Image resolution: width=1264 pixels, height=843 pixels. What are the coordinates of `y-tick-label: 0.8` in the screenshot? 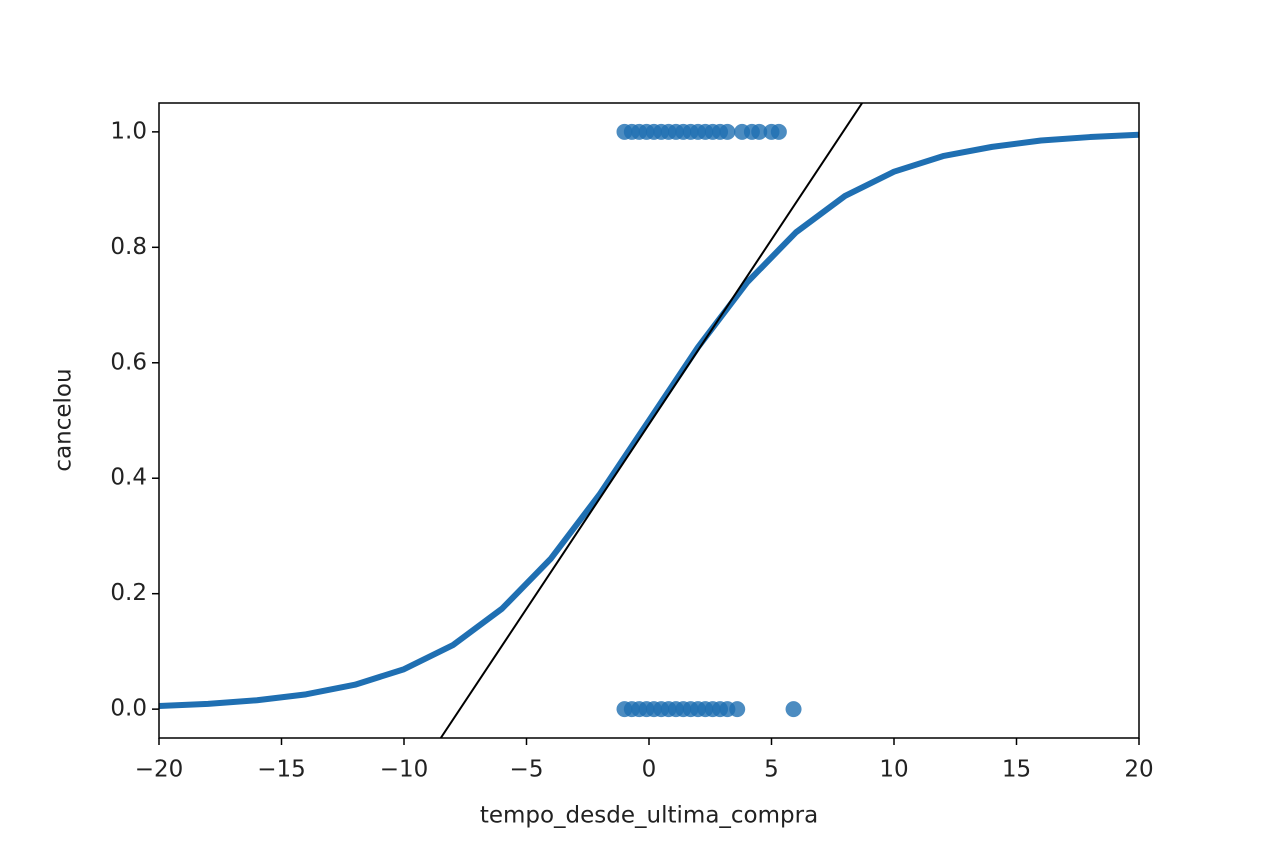 It's located at (128, 247).